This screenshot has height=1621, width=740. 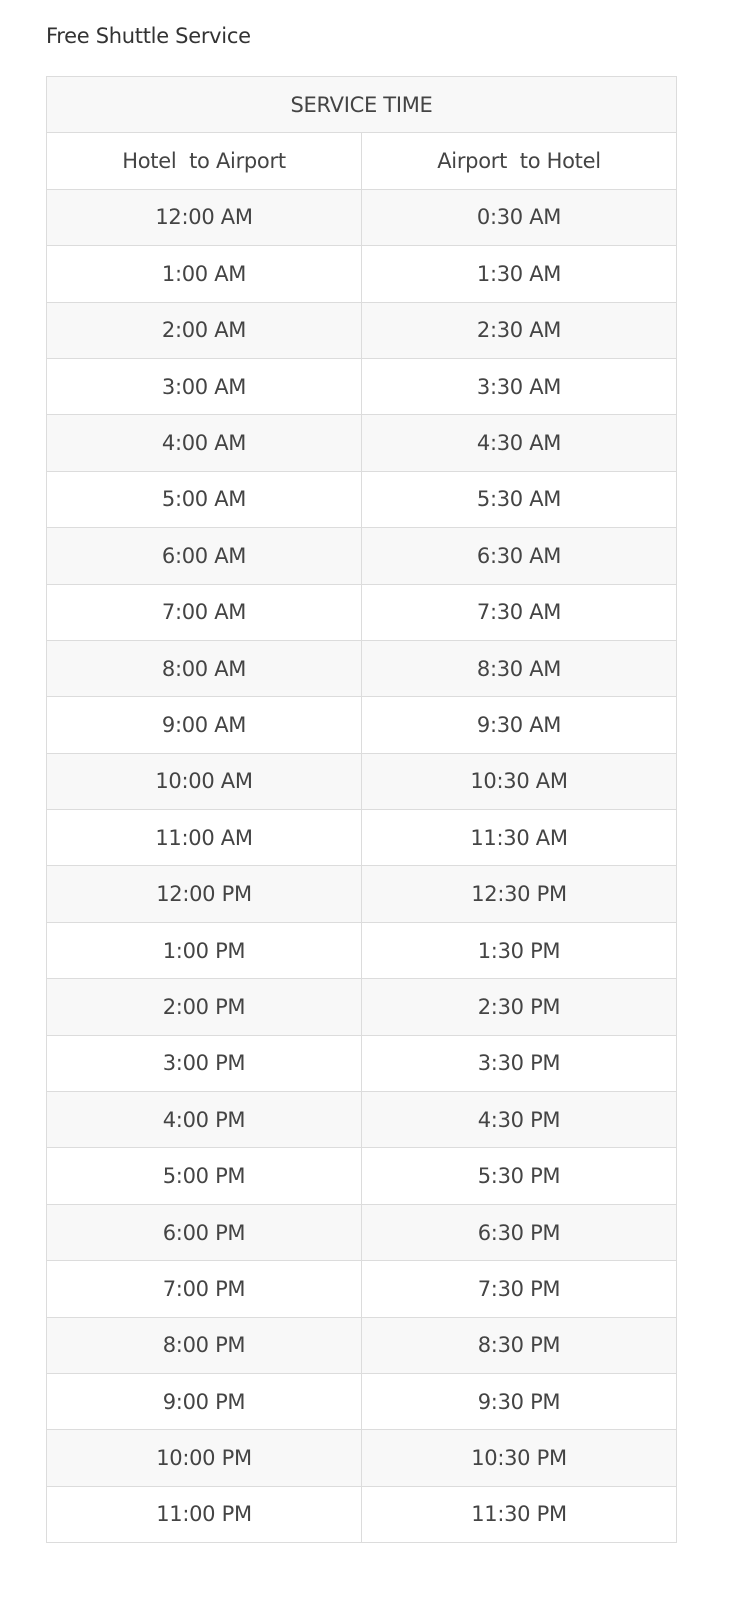 I want to click on table-row: 8:00 AM 8:30 AM, so click(x=361, y=668).